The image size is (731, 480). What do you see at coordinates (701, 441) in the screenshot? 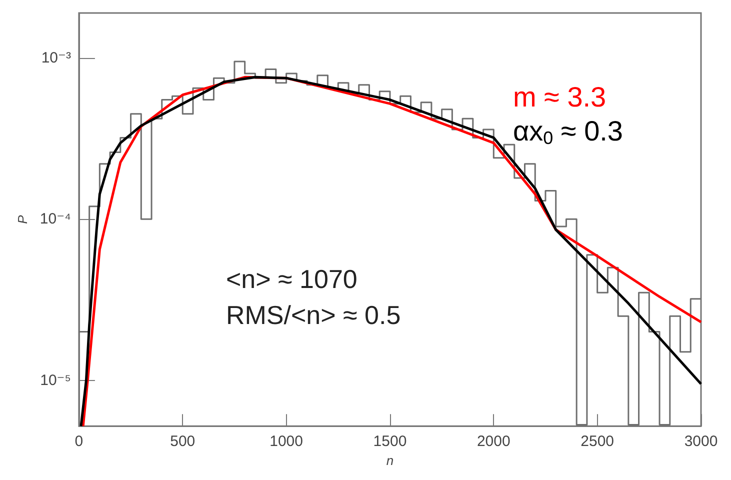
I see `x-tick-label: 3000` at bounding box center [701, 441].